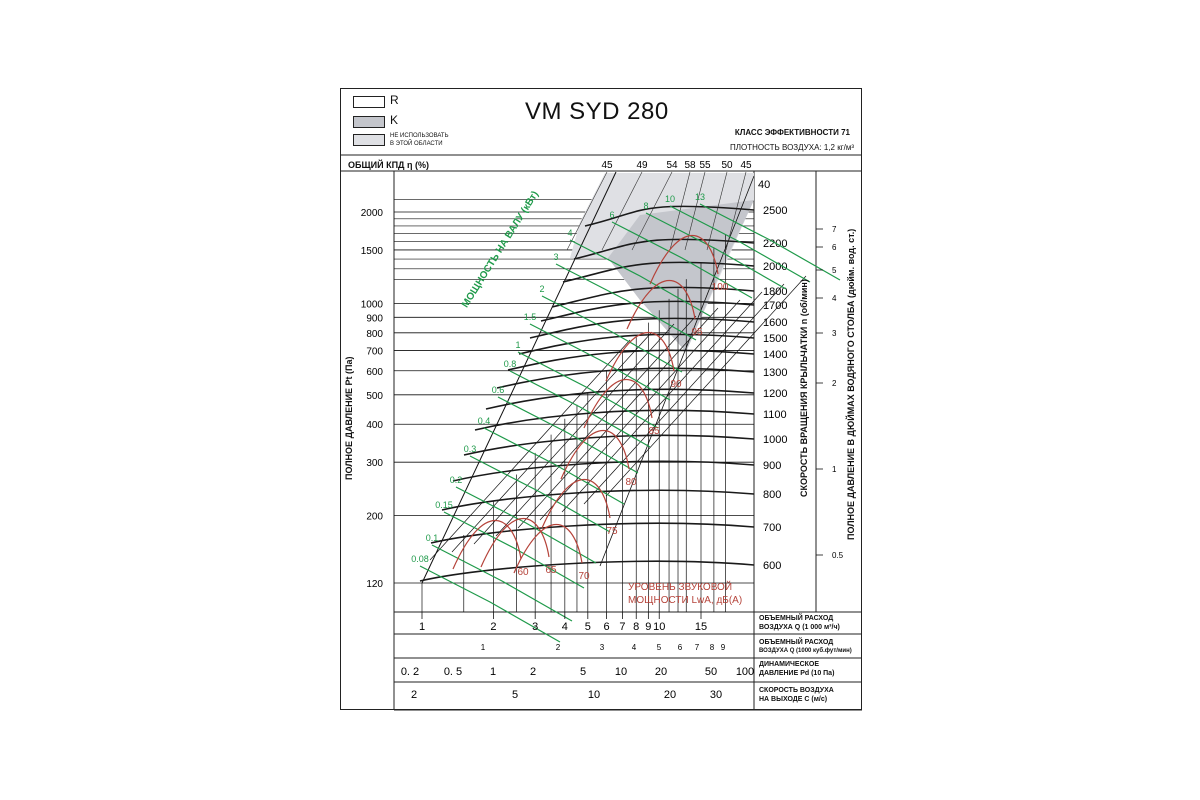 The image size is (1200, 800). Describe the element at coordinates (584, 576) in the screenshot. I see `noise-label: 70` at that location.